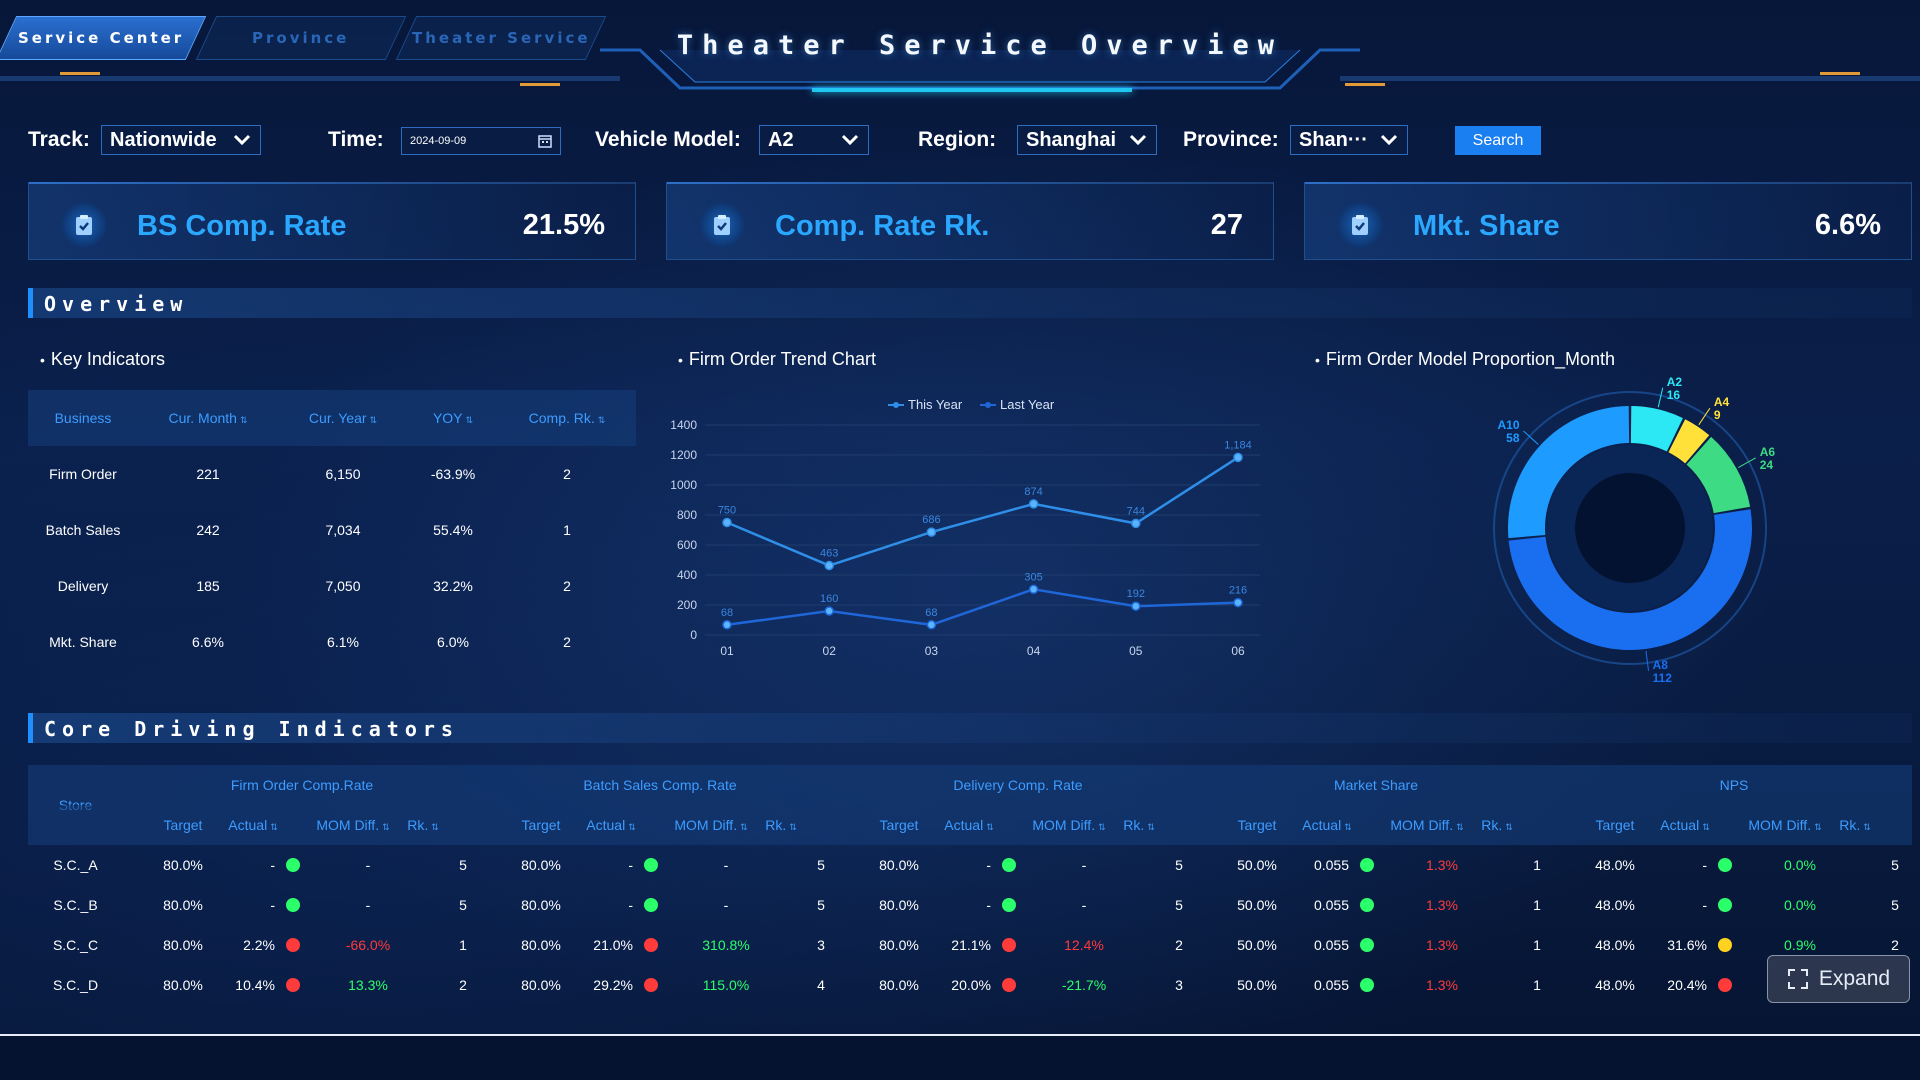 This screenshot has width=1920, height=1080. What do you see at coordinates (821, 945) in the screenshot?
I see `rank-cell: 3` at bounding box center [821, 945].